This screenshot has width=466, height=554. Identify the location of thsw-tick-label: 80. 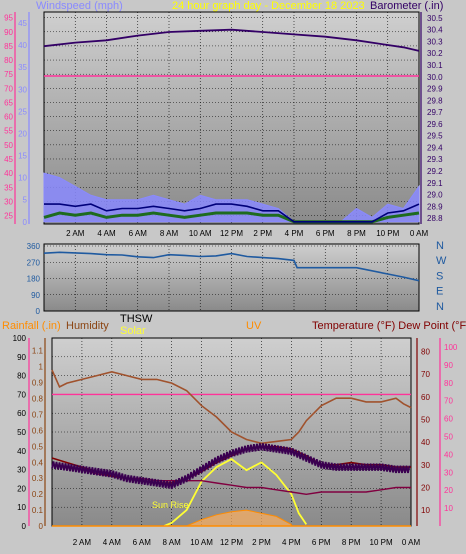
(448, 383).